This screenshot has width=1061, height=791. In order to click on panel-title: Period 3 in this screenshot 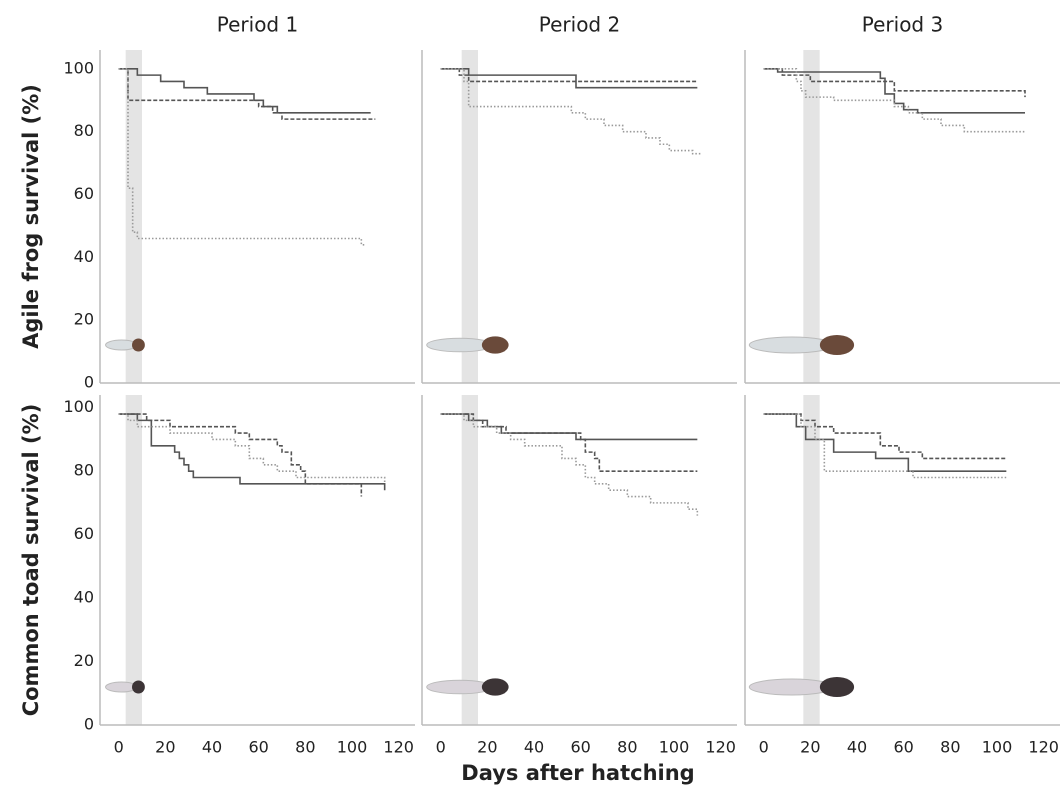, I will do `click(902, 25)`.